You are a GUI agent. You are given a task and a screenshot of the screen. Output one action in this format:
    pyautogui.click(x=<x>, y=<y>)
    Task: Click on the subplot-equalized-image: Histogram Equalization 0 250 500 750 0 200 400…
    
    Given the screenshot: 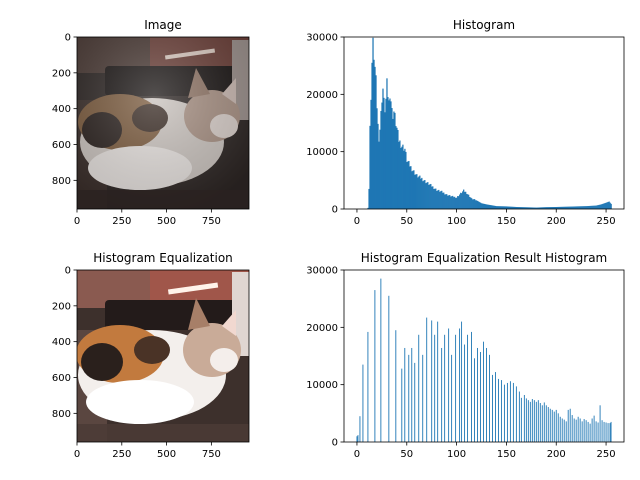 What is the action you would take?
    pyautogui.click(x=151, y=355)
    